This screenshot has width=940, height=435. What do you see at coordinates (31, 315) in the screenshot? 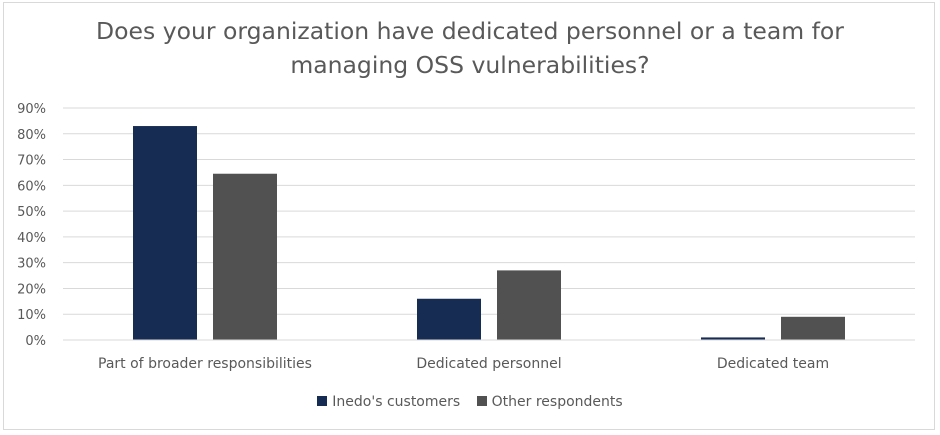
I see `y-tick-label: 10%` at bounding box center [31, 315].